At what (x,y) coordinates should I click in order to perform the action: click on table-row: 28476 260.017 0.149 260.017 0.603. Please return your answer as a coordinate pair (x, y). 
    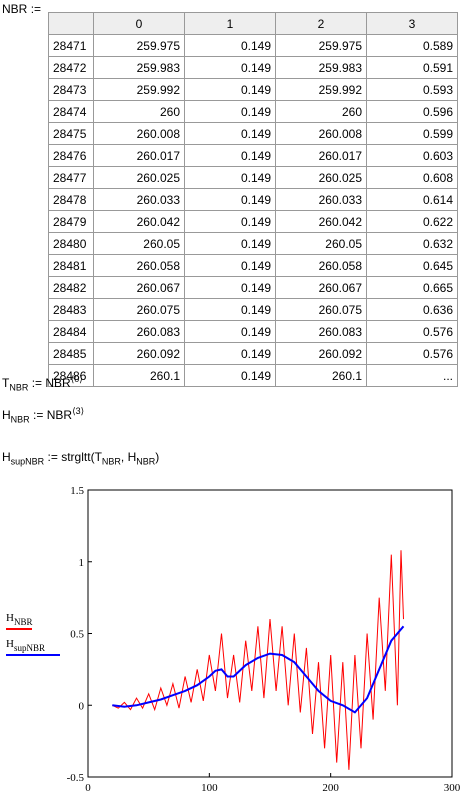
    Looking at the image, I should click on (253, 155).